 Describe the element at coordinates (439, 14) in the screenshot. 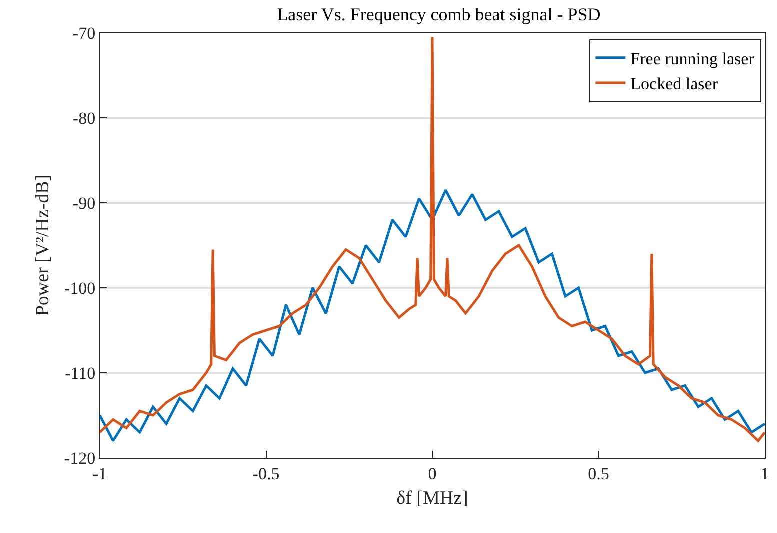

I see `chart-title: Laser Vs. Frequency comb beat signal - PSD` at that location.